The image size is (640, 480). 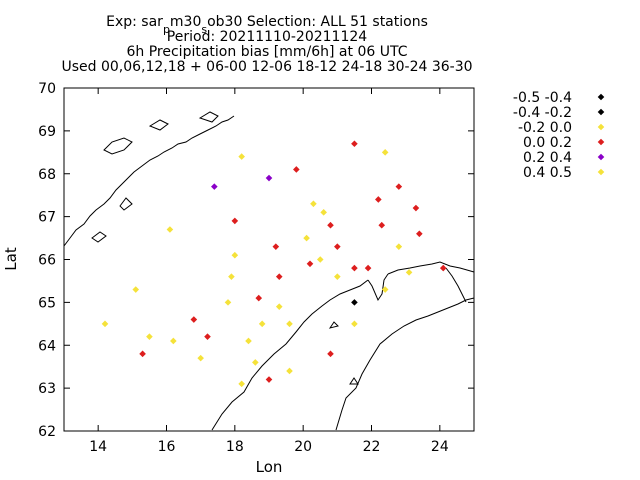 What do you see at coordinates (167, 447) in the screenshot?
I see `x-tick-label: 16` at bounding box center [167, 447].